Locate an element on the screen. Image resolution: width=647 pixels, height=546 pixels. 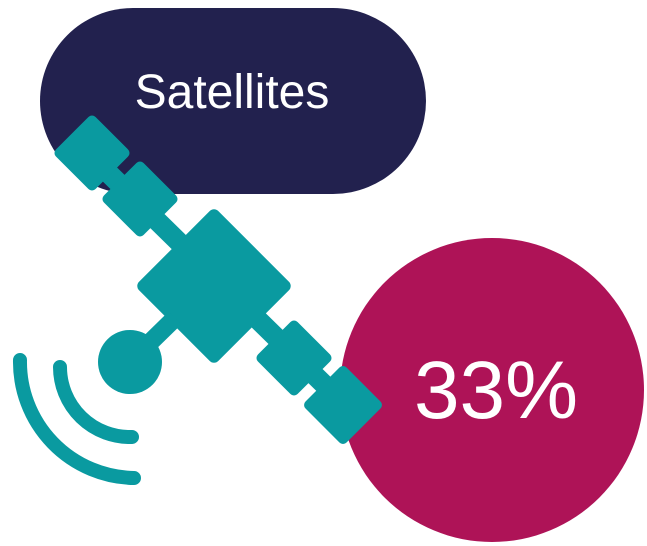
solar-panel-lower-outer is located at coordinates (343, 405).